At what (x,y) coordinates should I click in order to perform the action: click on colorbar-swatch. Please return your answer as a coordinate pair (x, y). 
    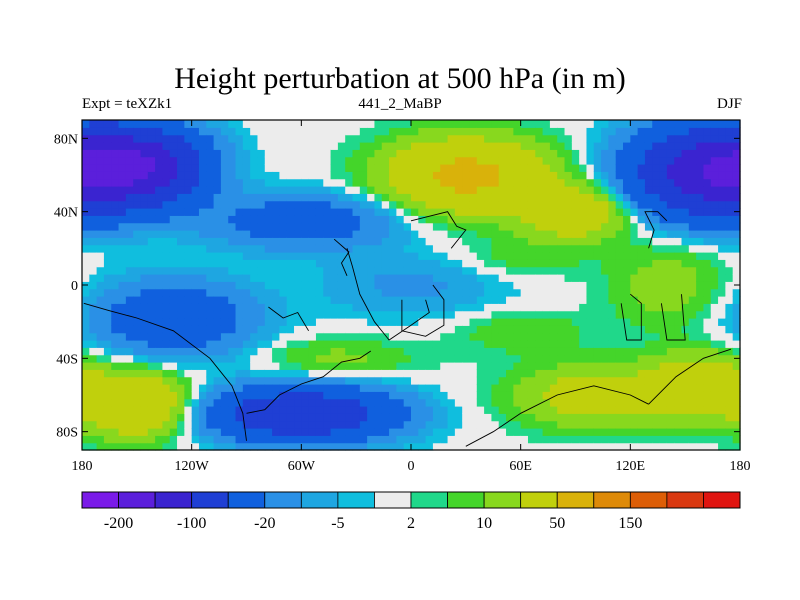
    Looking at the image, I should click on (685, 500).